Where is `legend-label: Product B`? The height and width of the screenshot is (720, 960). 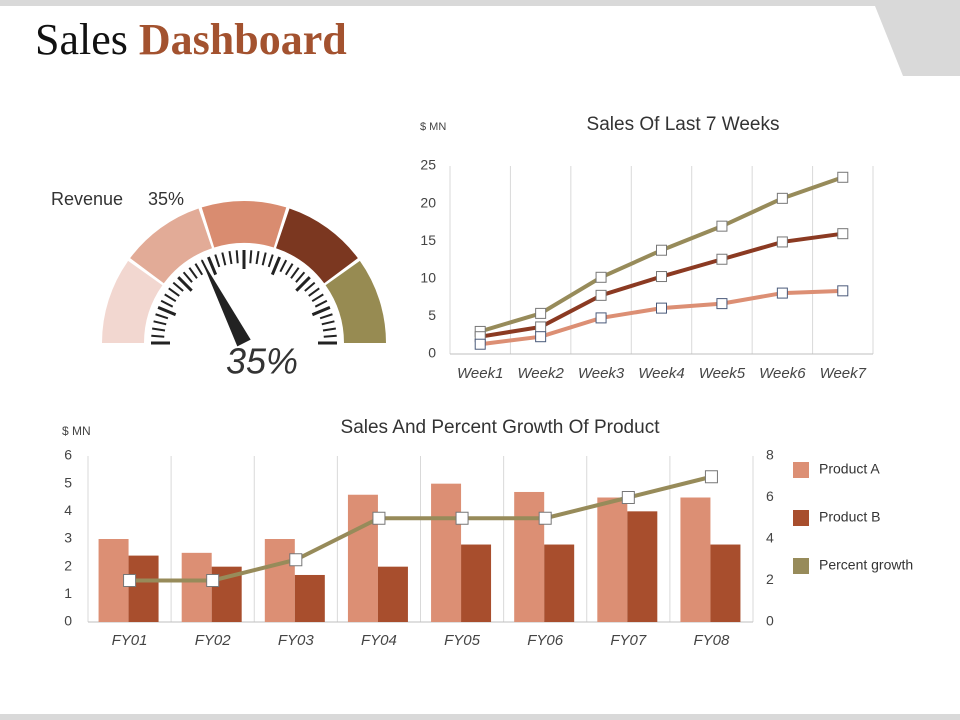 legend-label: Product B is located at coordinates (849, 517).